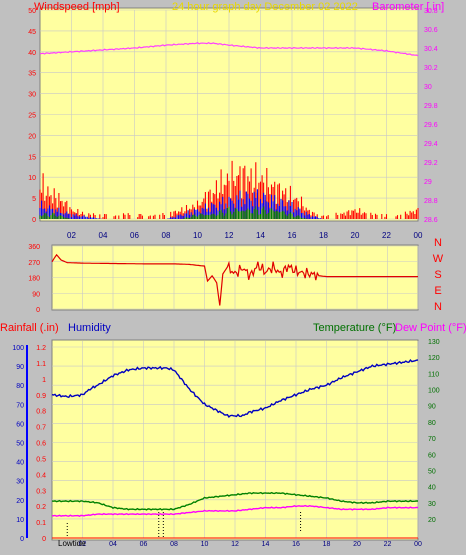 The height and width of the screenshot is (555, 466). I want to click on humidity-tick-label: 30, so click(20, 482).